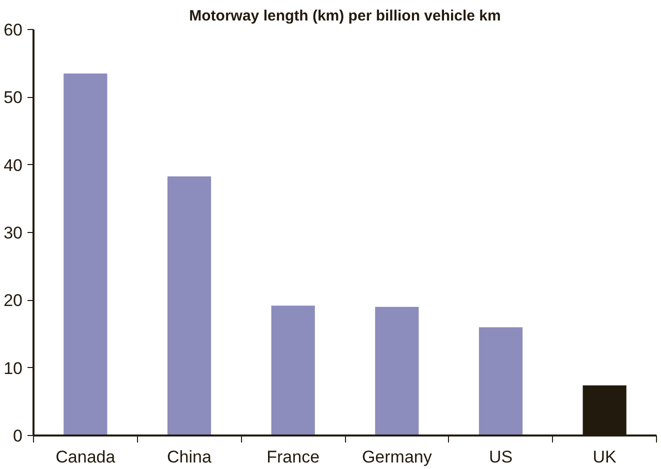 Image resolution: width=661 pixels, height=469 pixels. Describe the element at coordinates (13, 233) in the screenshot. I see `y-tick-label: 30` at that location.